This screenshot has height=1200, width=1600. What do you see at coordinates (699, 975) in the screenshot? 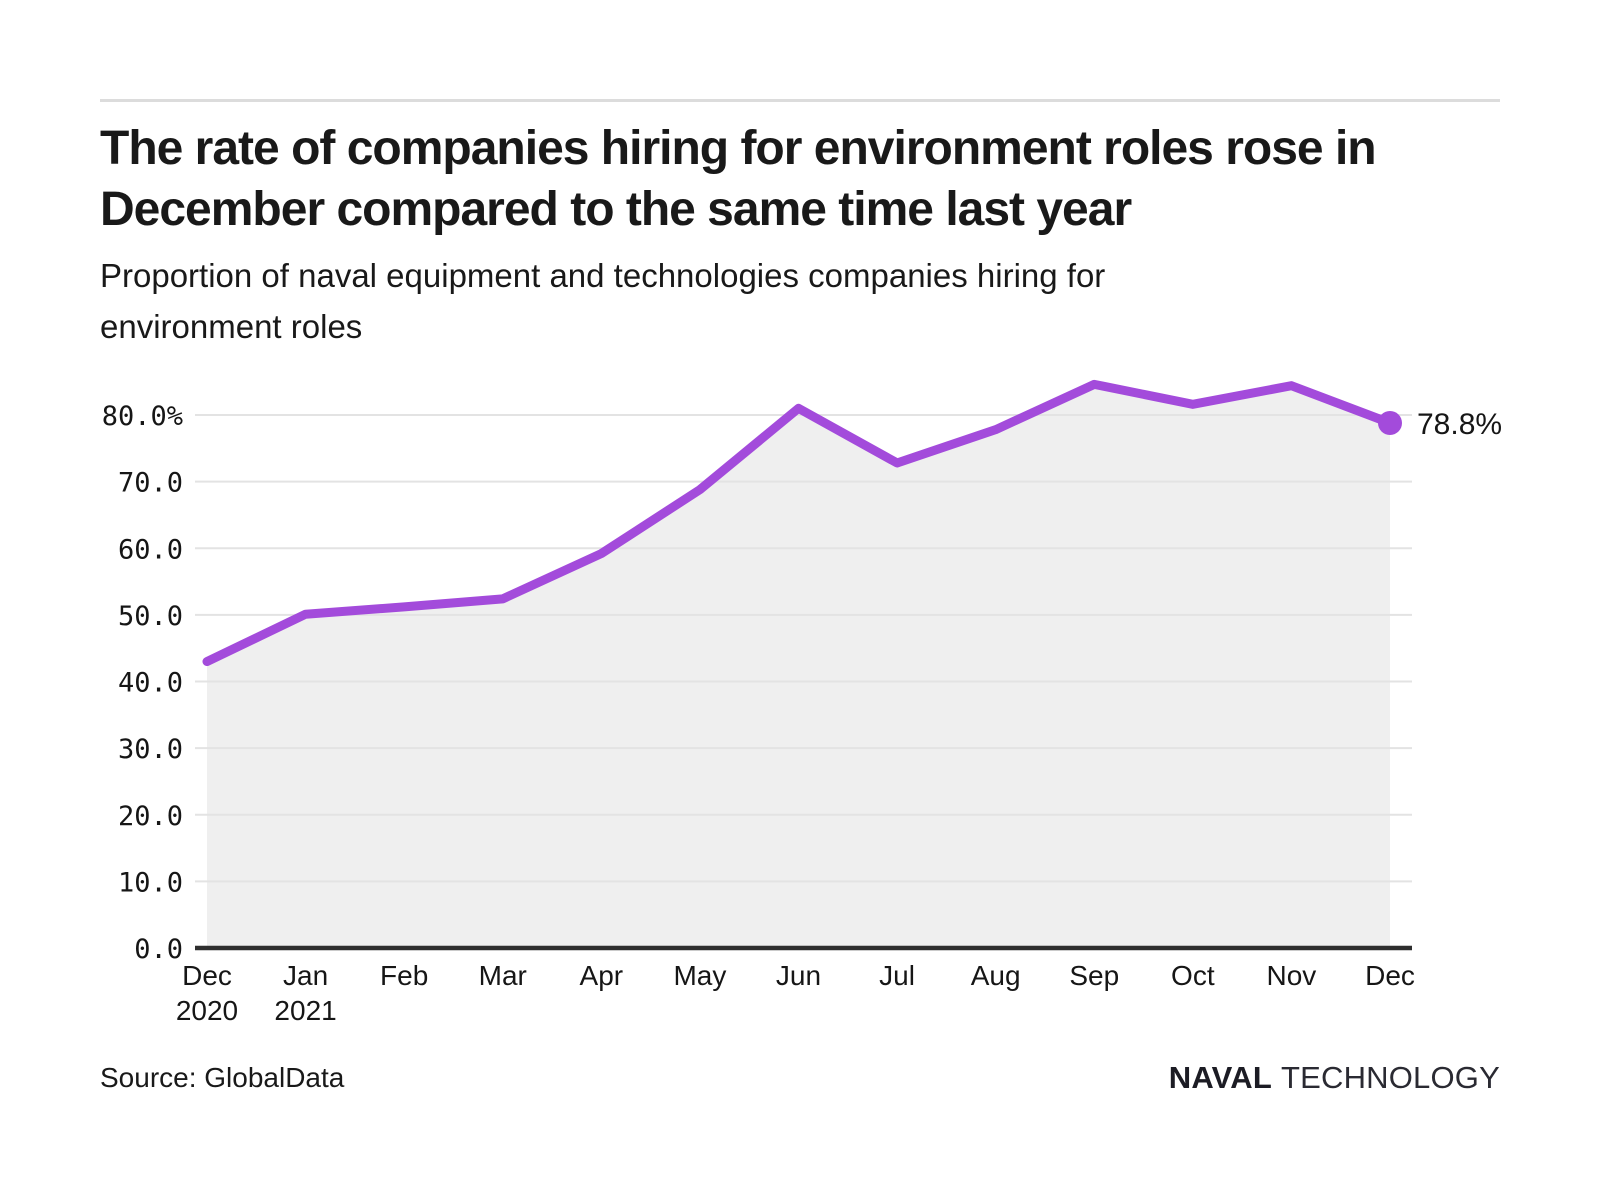
I see `x-tick-label: May` at bounding box center [699, 975].